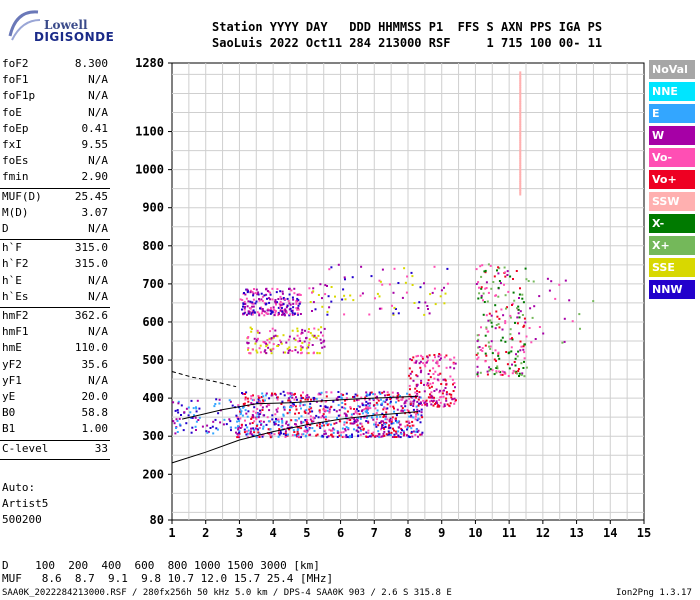  I want to click on x-tick-label: 6, so click(340, 533).